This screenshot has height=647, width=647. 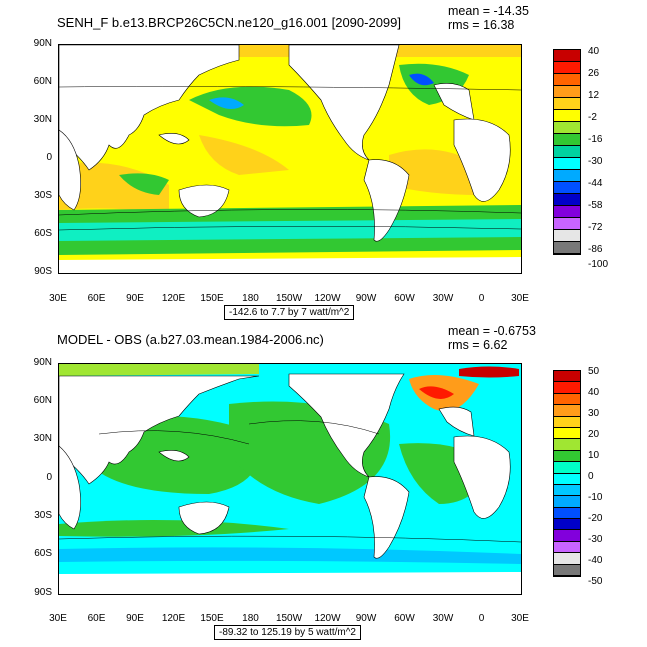 What do you see at coordinates (595, 581) in the screenshot?
I see `colorbar-label: -50` at bounding box center [595, 581].